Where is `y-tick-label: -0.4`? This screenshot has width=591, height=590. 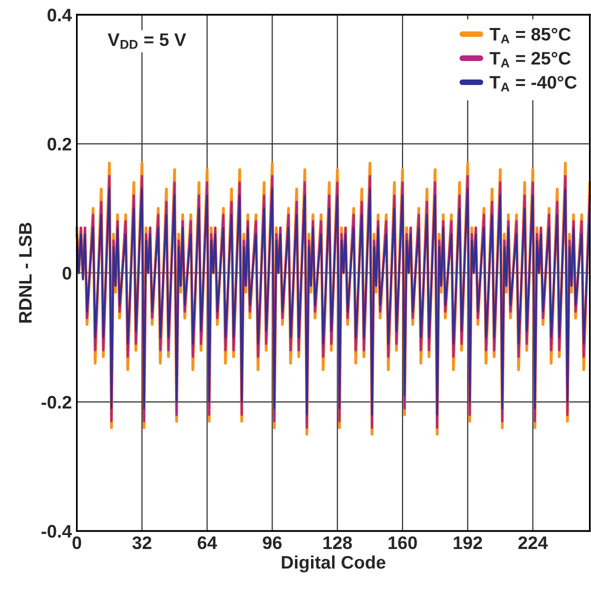
y-tick-label: -0.4 is located at coordinates (57, 531).